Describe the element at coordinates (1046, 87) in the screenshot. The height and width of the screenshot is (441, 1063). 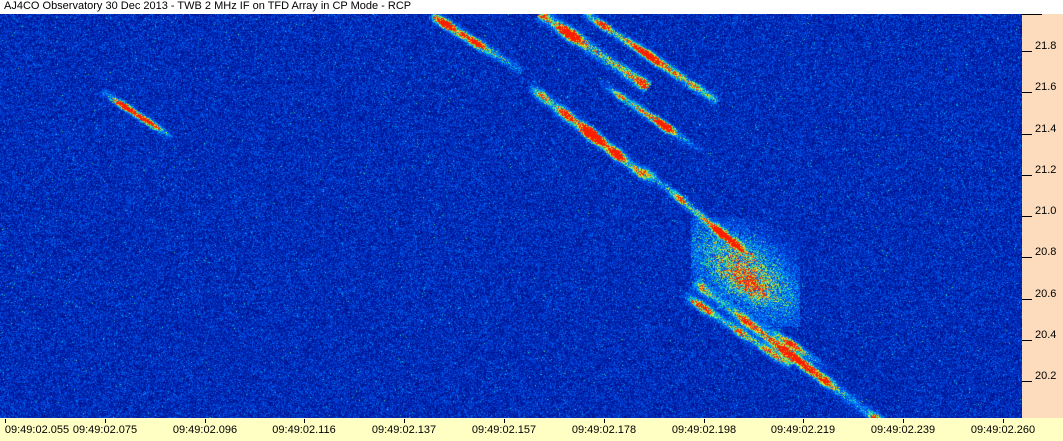
I see `freq-tick-label: 21.6` at that location.